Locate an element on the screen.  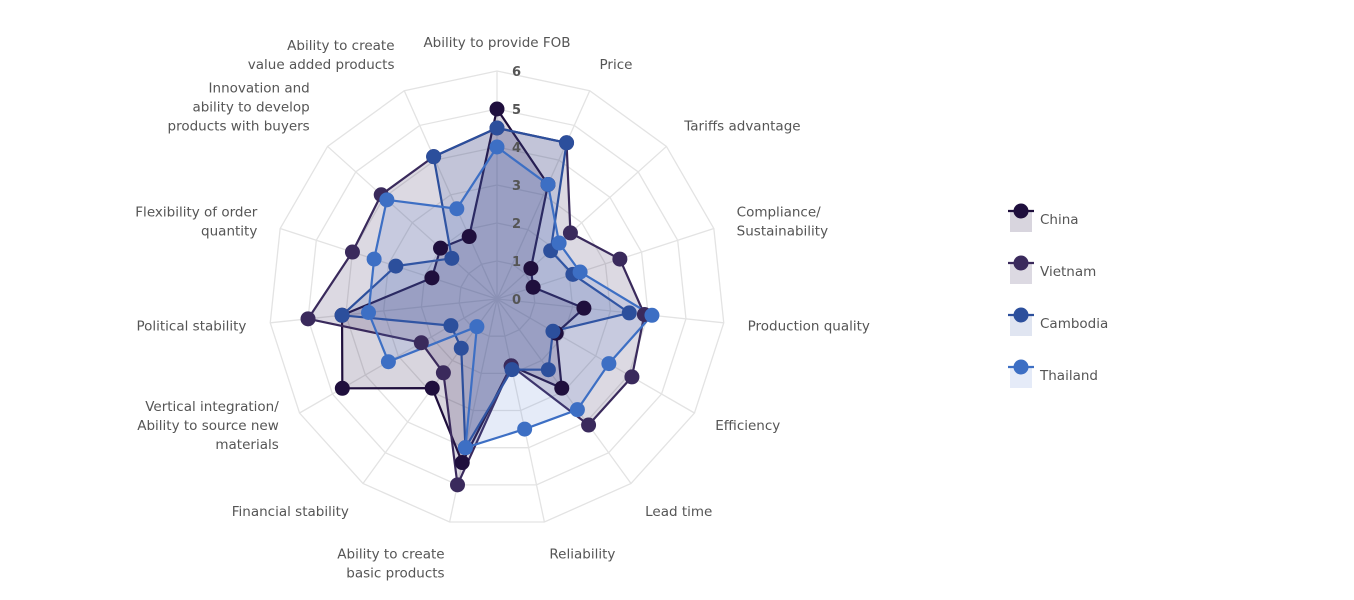
series-area-cambodia is located at coordinates (485, 287).